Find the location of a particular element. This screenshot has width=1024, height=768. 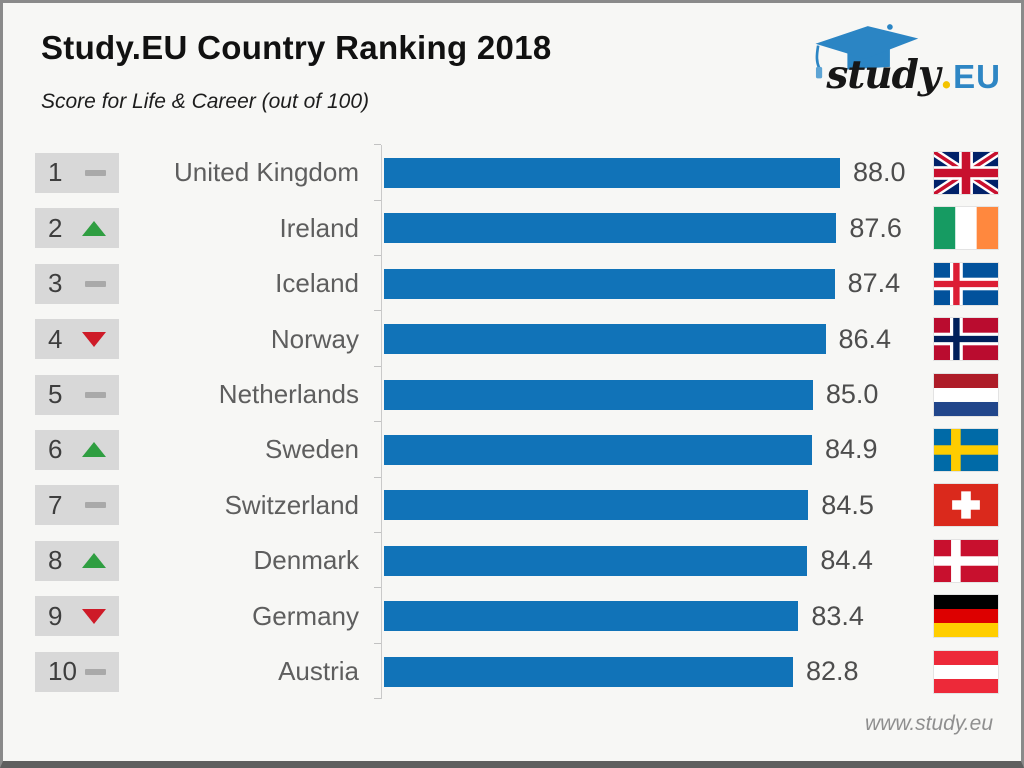

country-label: Germany is located at coordinates (305, 615).